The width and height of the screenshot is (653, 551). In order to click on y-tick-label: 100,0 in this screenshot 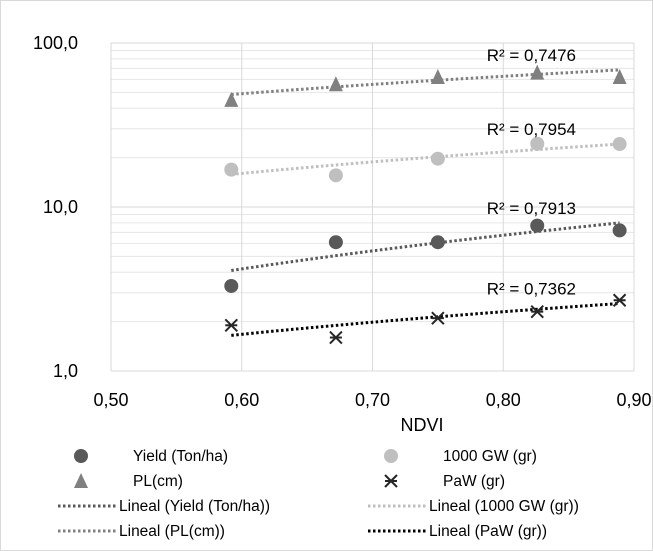, I will do `click(55, 43)`.